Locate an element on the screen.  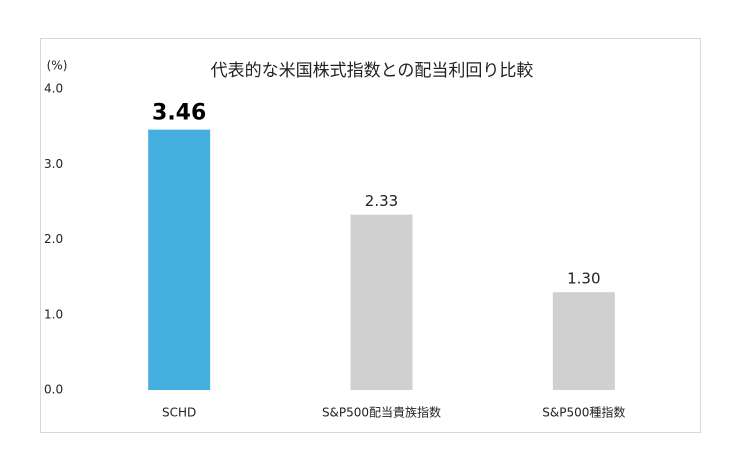
chart-title: 代表的な米国株式指数との配当利回り比較 is located at coordinates (372, 71).